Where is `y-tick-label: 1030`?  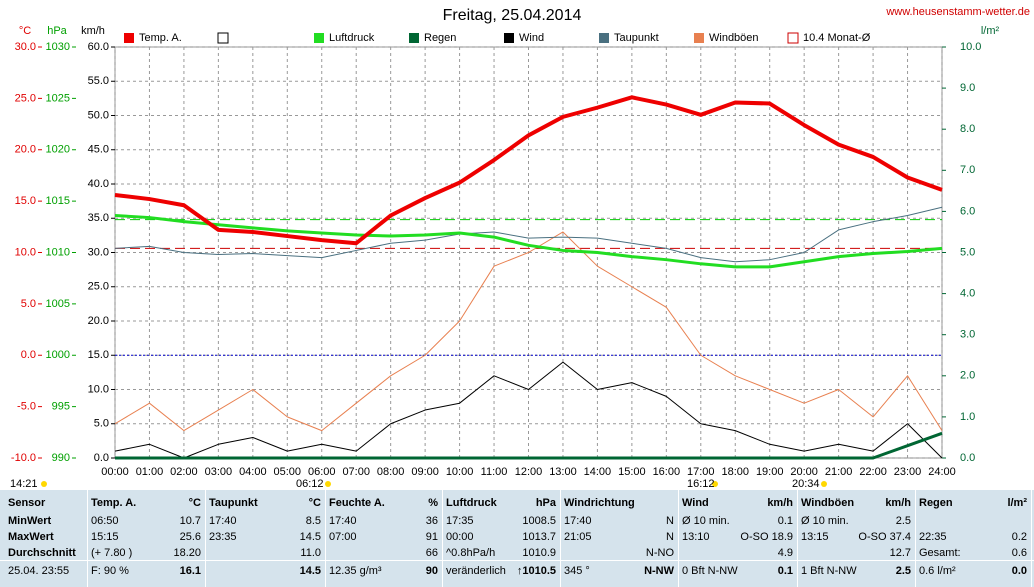 y-tick-label: 1030 is located at coordinates (58, 47).